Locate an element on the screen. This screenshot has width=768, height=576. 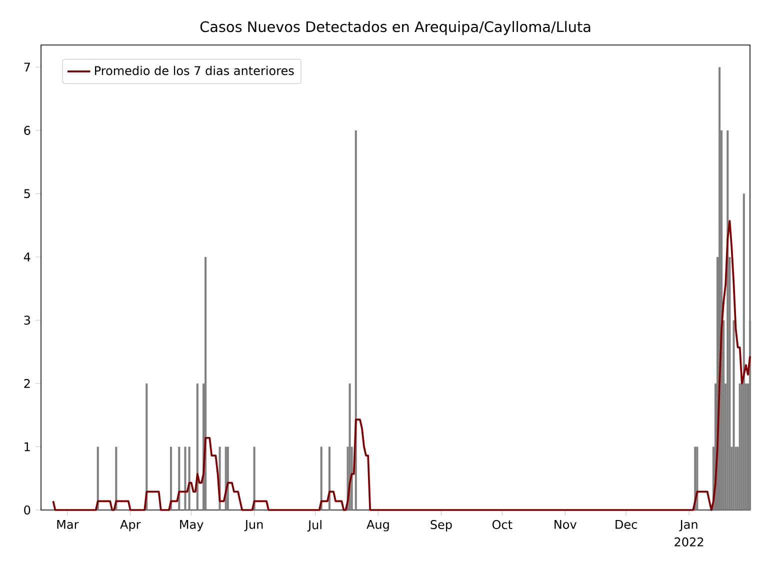
x-tick-label: Mar is located at coordinates (68, 524).